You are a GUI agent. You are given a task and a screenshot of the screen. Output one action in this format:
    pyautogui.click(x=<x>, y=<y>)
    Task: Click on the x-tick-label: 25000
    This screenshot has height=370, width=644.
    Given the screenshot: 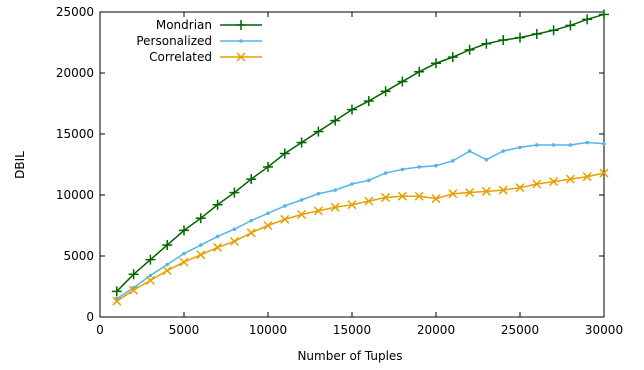 What is the action you would take?
    pyautogui.click(x=520, y=330)
    